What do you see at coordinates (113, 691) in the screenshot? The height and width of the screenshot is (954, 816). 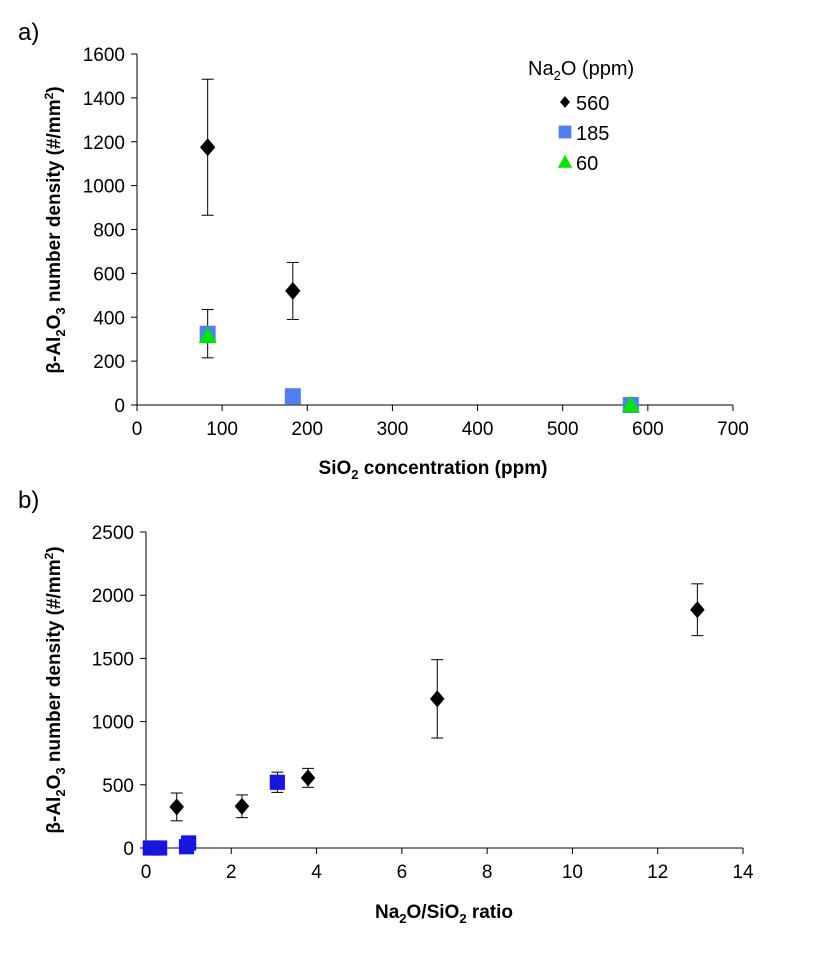 I see `panel-b-y-tick-labels: 0 500 1000 1500 2000 2500` at bounding box center [113, 691].